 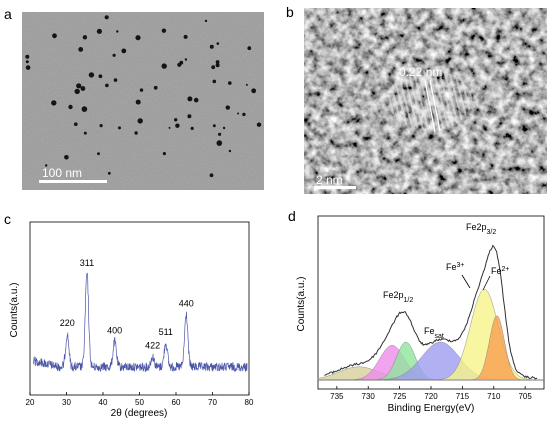 What do you see at coordinates (292, 216) in the screenshot?
I see `panel-label-d: d` at bounding box center [292, 216].